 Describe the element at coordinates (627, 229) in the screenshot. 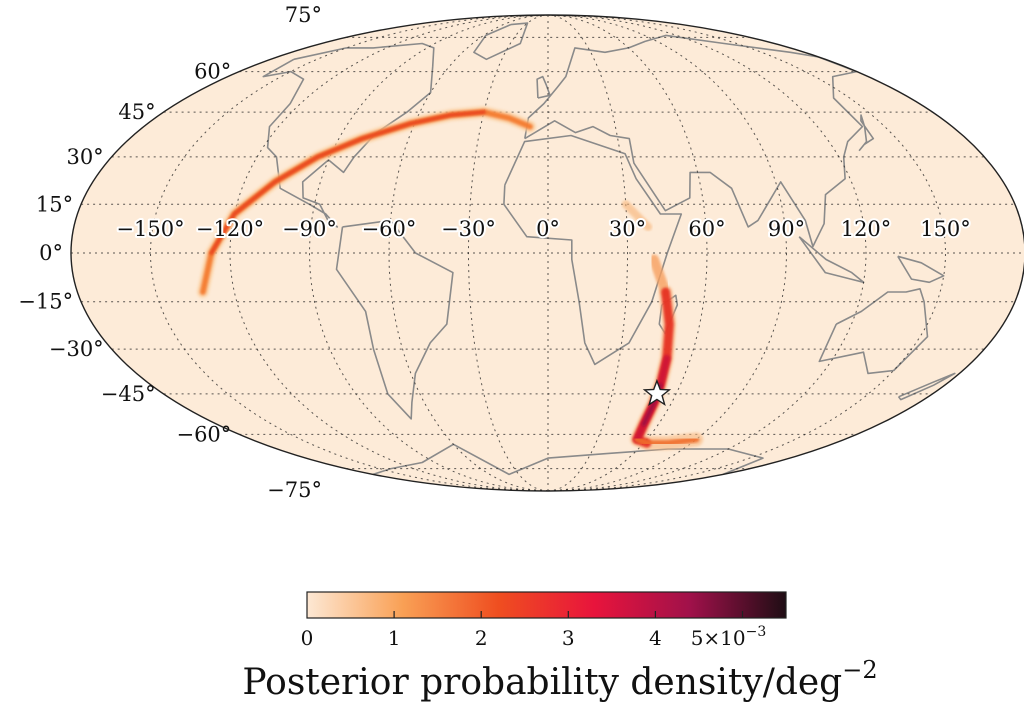

I see `lon-label: 30°` at that location.